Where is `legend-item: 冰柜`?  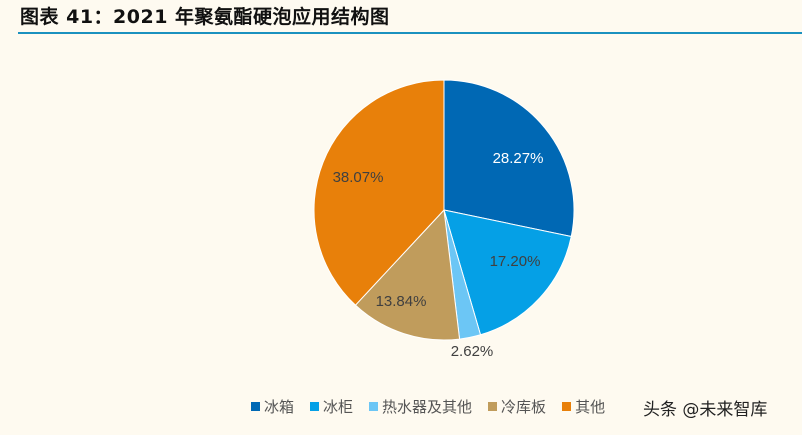
legend-item: 冰柜 is located at coordinates (331, 406).